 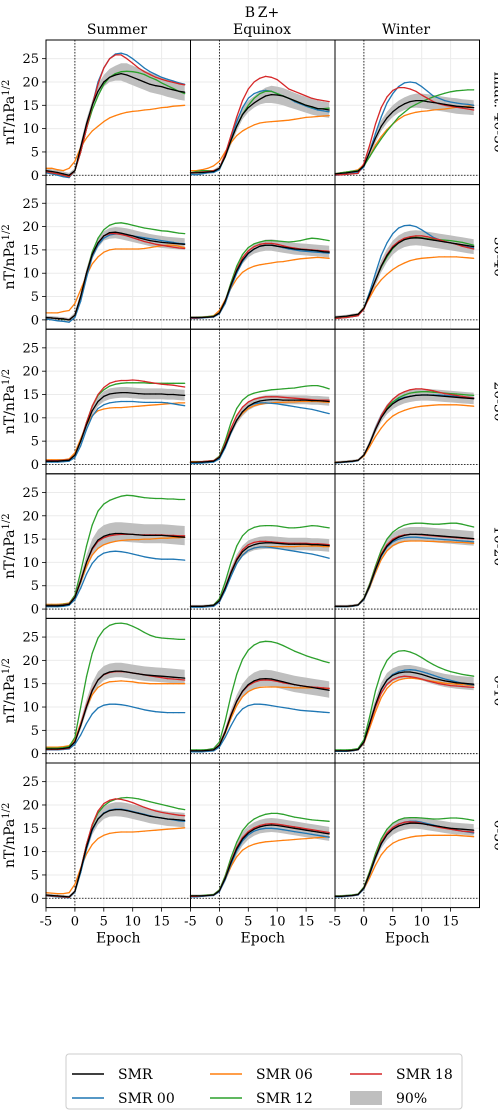 I want to click on row-label-4: 0-10, so click(x=494, y=690).